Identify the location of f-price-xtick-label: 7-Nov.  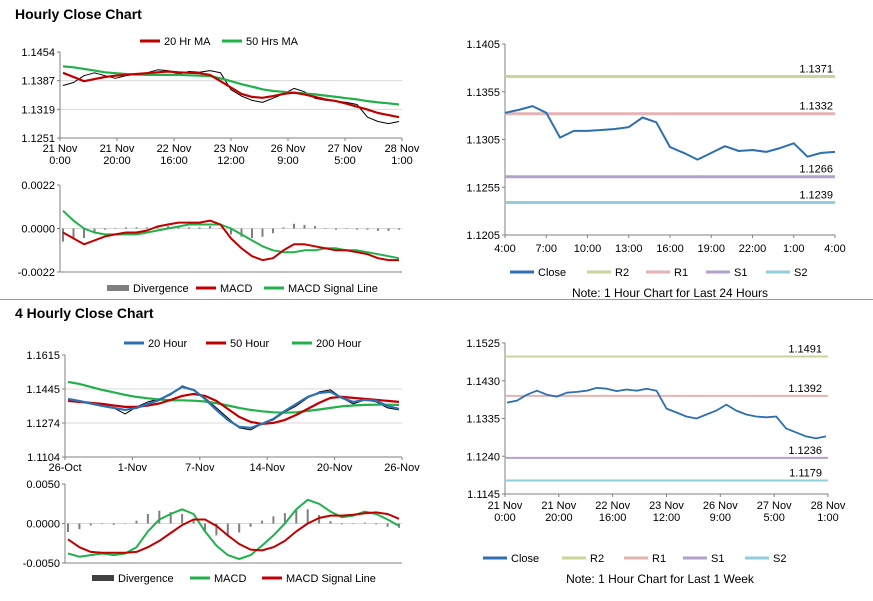
(200, 468).